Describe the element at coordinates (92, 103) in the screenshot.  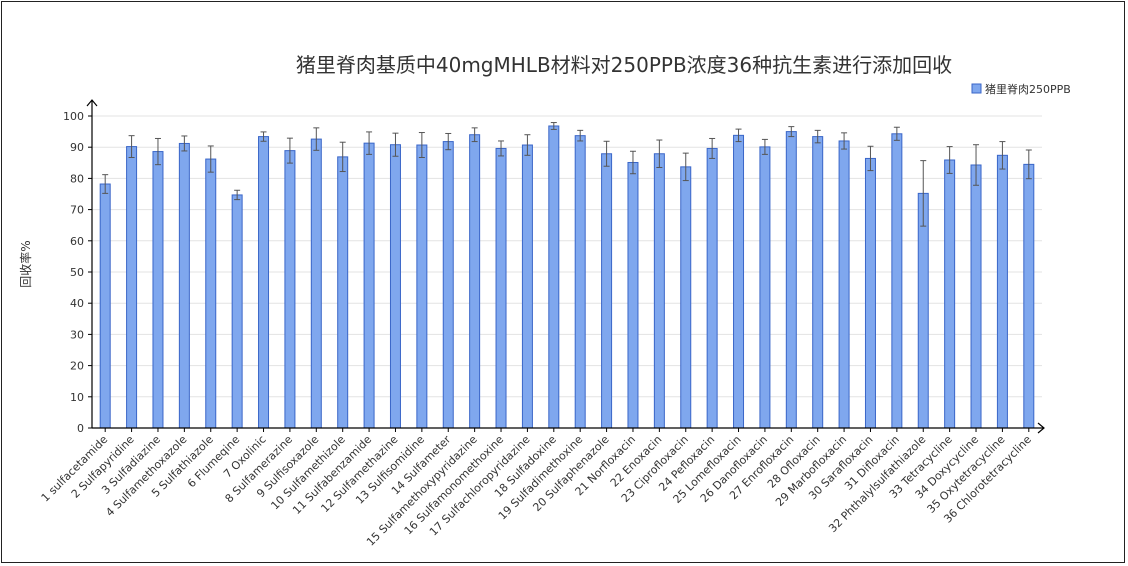
I see `y-axis-arrow` at that location.